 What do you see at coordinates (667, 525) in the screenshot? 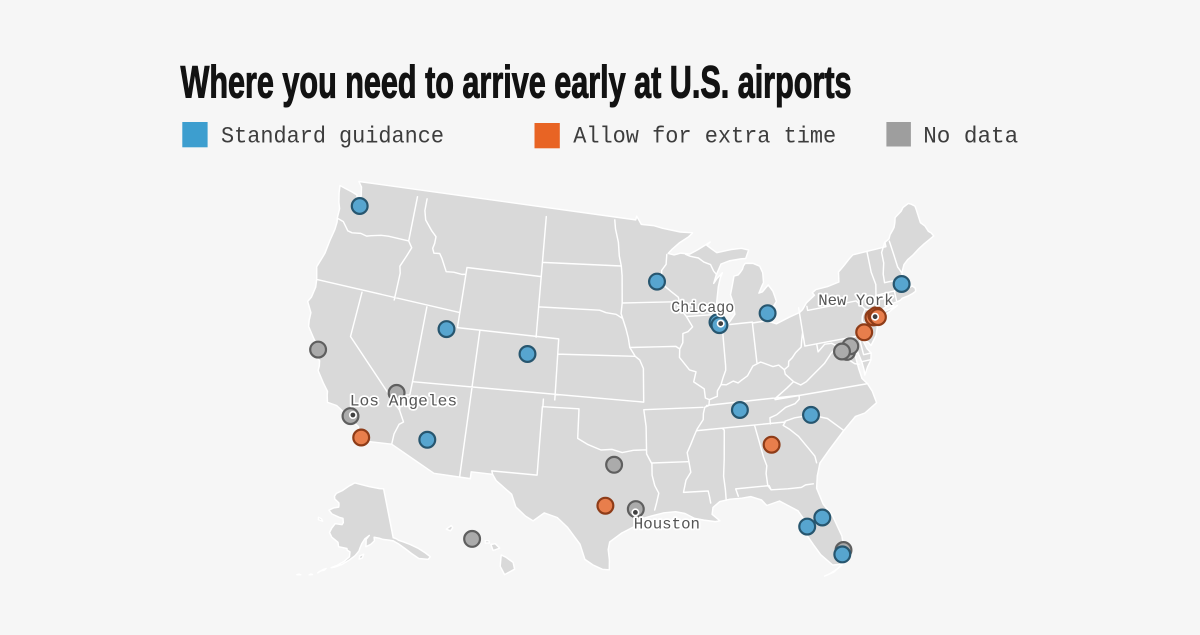
I see `svg-text: Houston` at bounding box center [667, 525].